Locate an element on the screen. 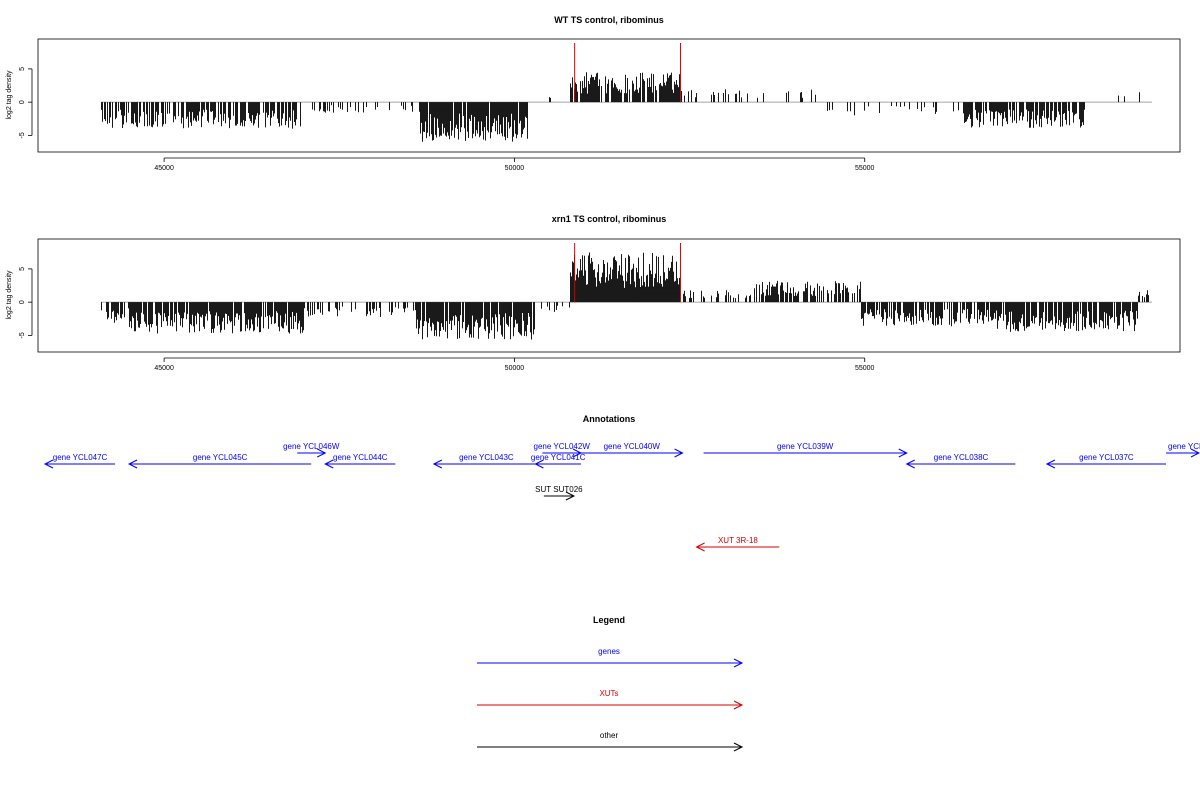 The image size is (1200, 800). annotation-arrow-5-arrowhead is located at coordinates (577, 453).